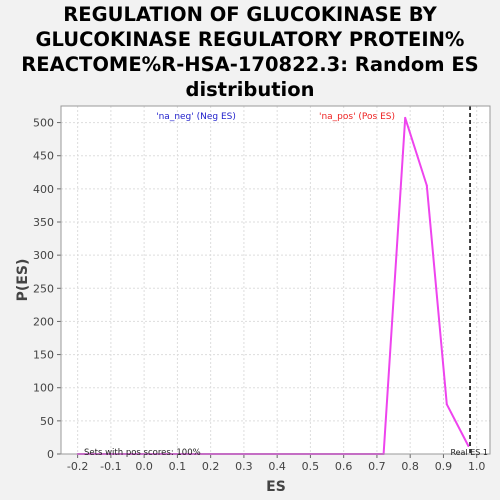  Describe the element at coordinates (142, 453) in the screenshot. I see `sets-annotation: Sets with pos scores: 100%` at that location.